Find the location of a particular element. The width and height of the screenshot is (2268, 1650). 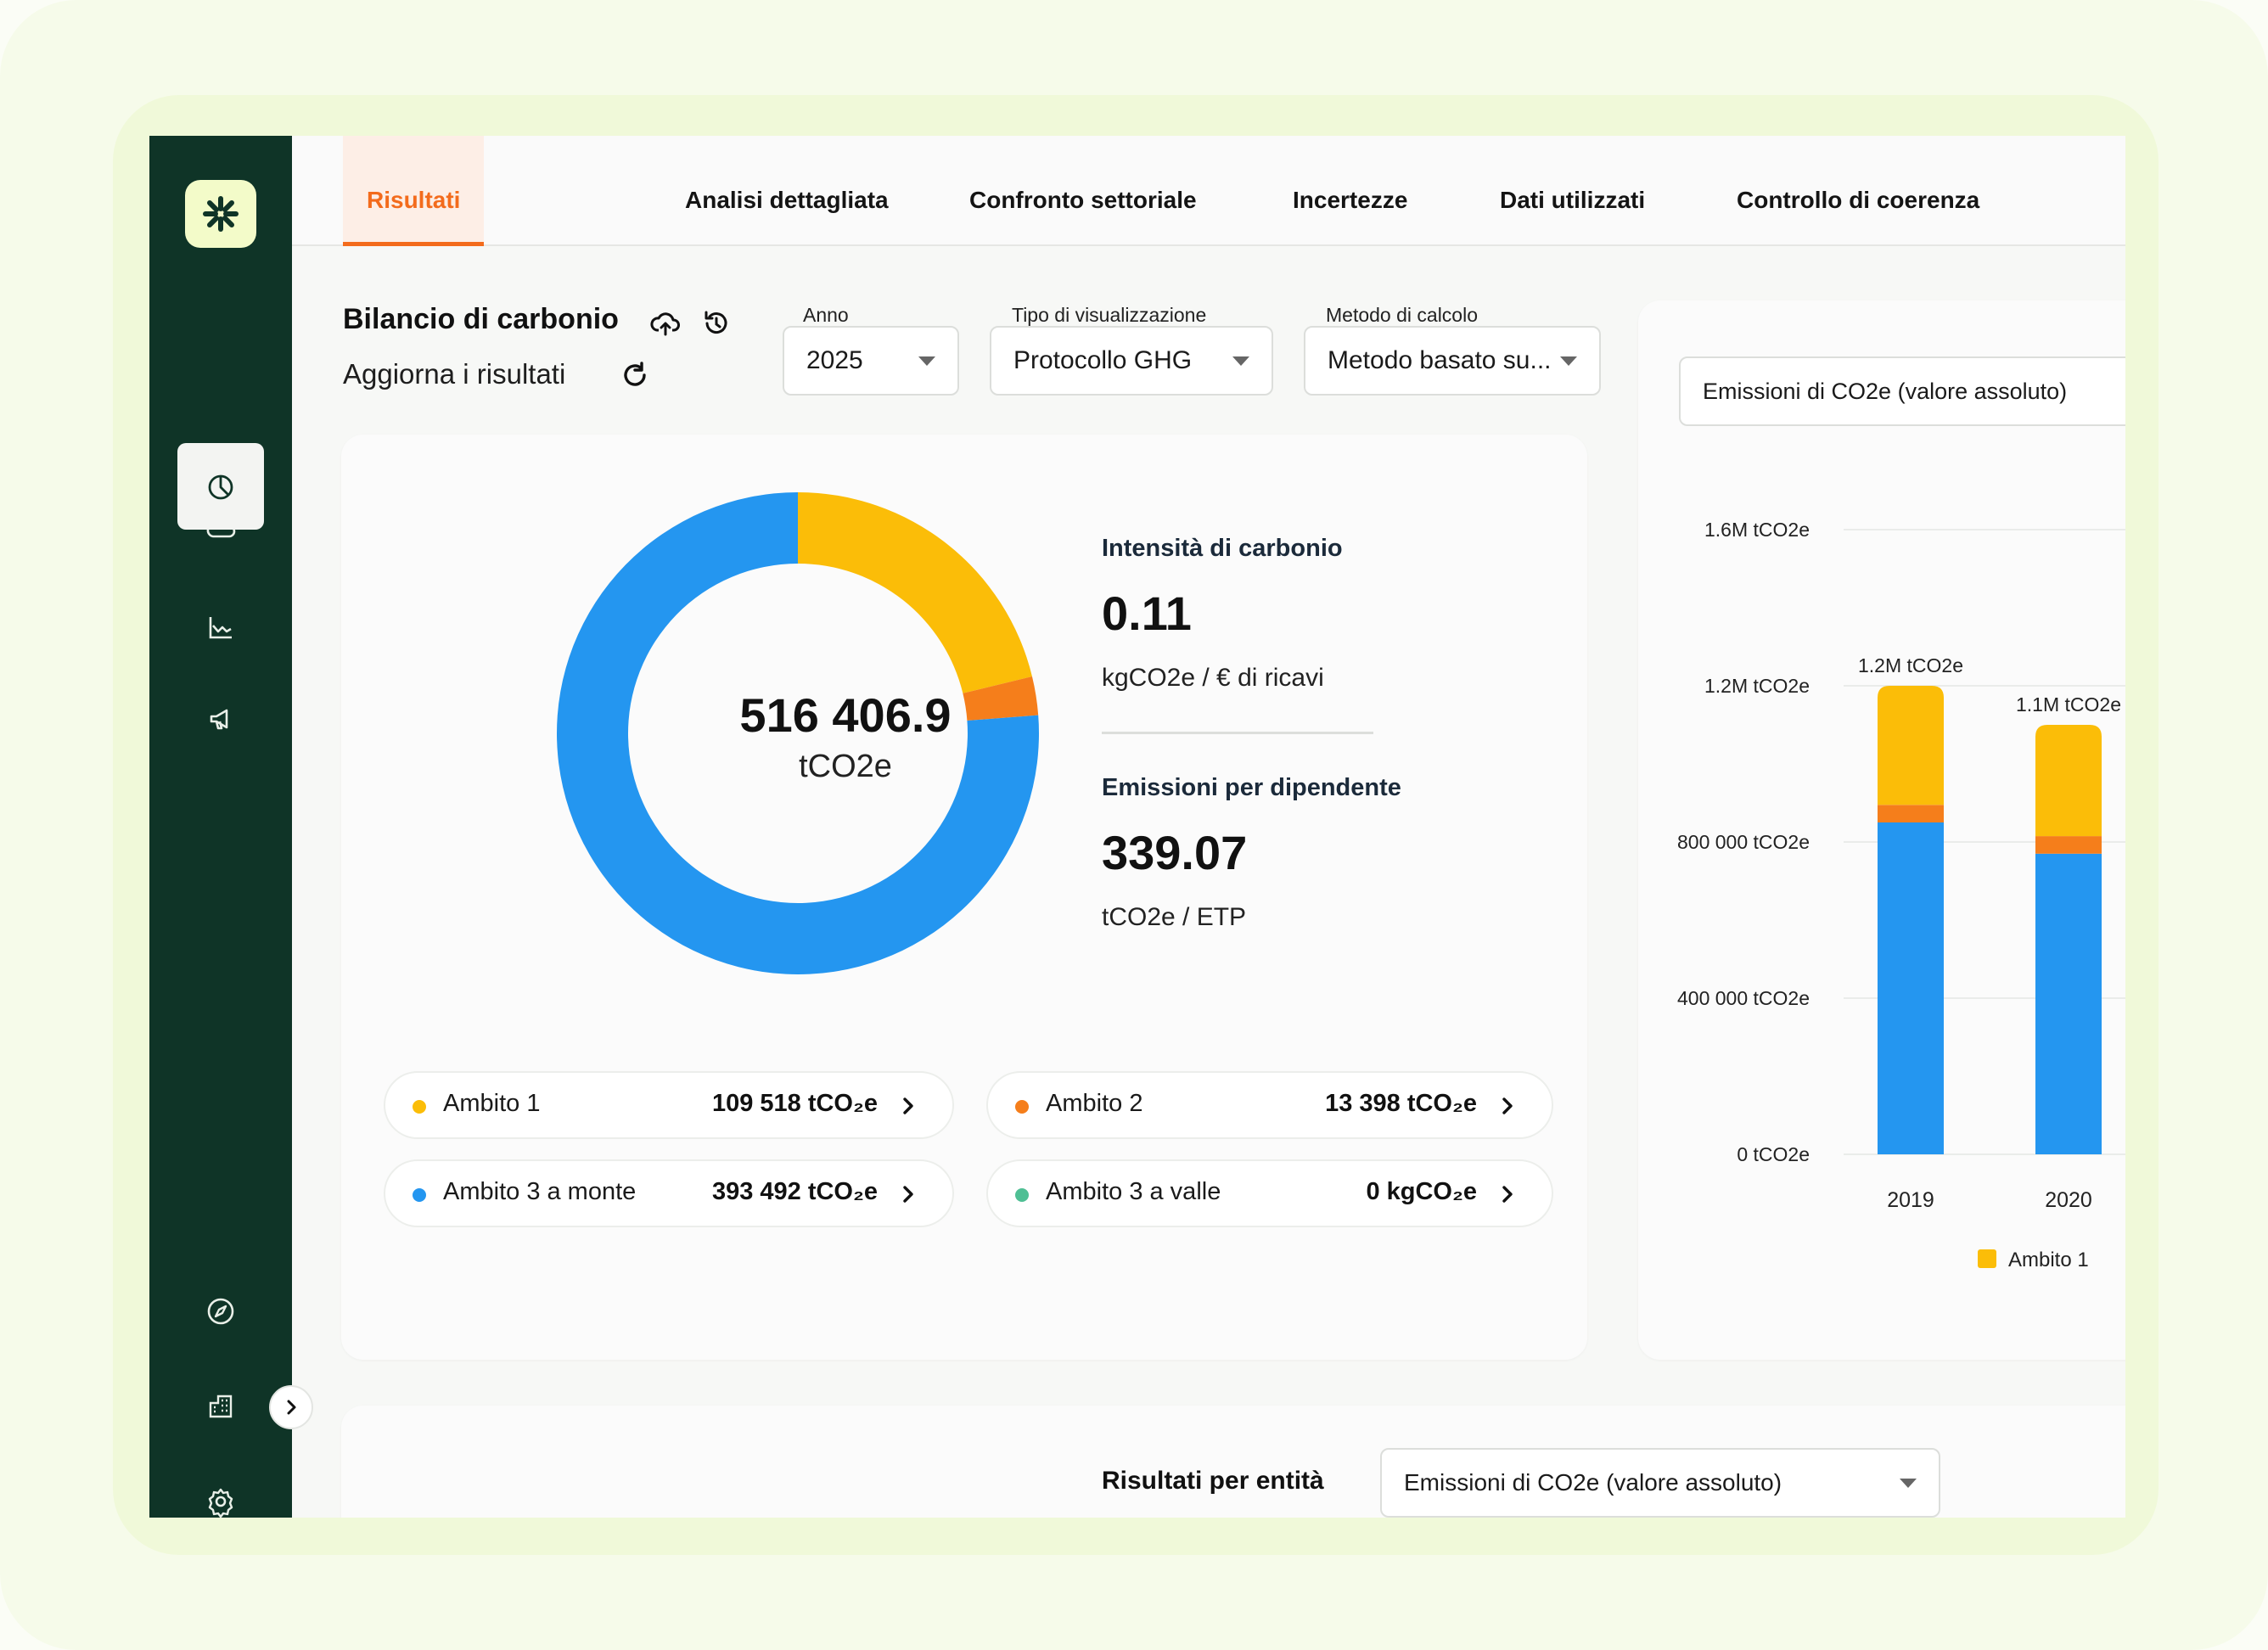

y-tick-label: 400 000 tCO2e is located at coordinates (1743, 998).